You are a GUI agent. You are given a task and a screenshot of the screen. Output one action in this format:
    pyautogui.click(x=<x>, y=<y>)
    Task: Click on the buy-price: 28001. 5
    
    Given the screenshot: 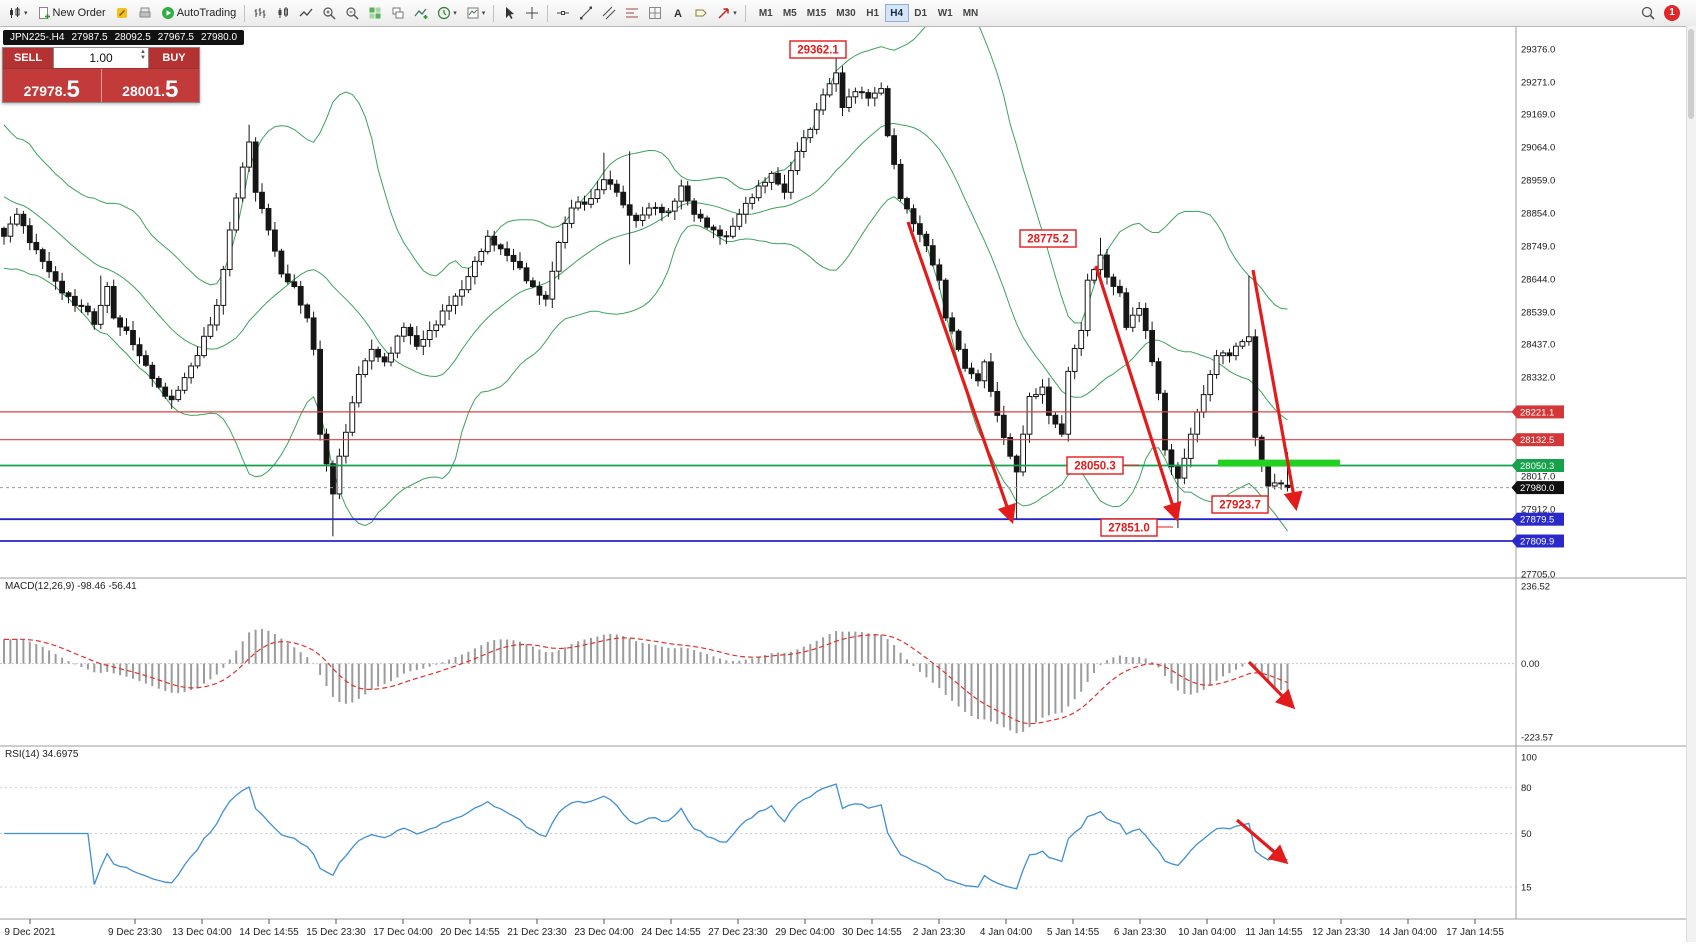 What is the action you would take?
    pyautogui.click(x=149, y=86)
    